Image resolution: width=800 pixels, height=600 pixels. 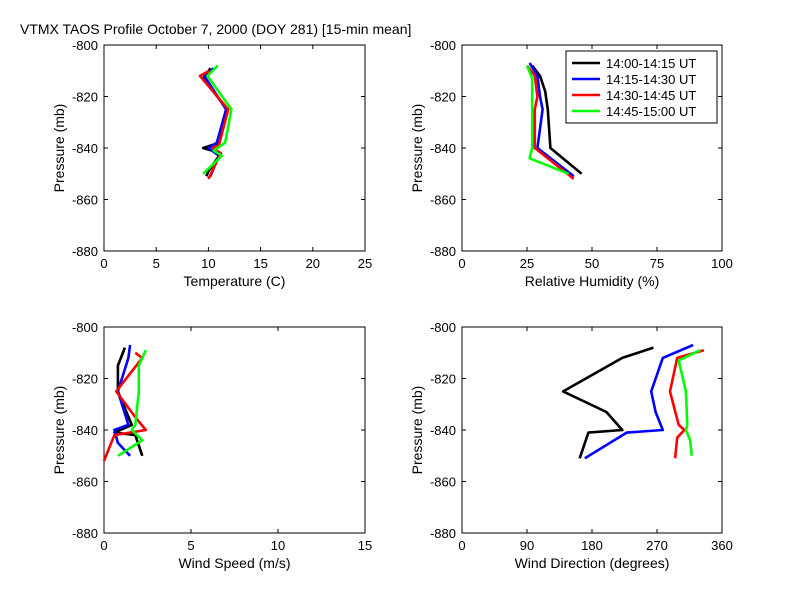 I want to click on x-tick-label: 20, so click(x=313, y=263).